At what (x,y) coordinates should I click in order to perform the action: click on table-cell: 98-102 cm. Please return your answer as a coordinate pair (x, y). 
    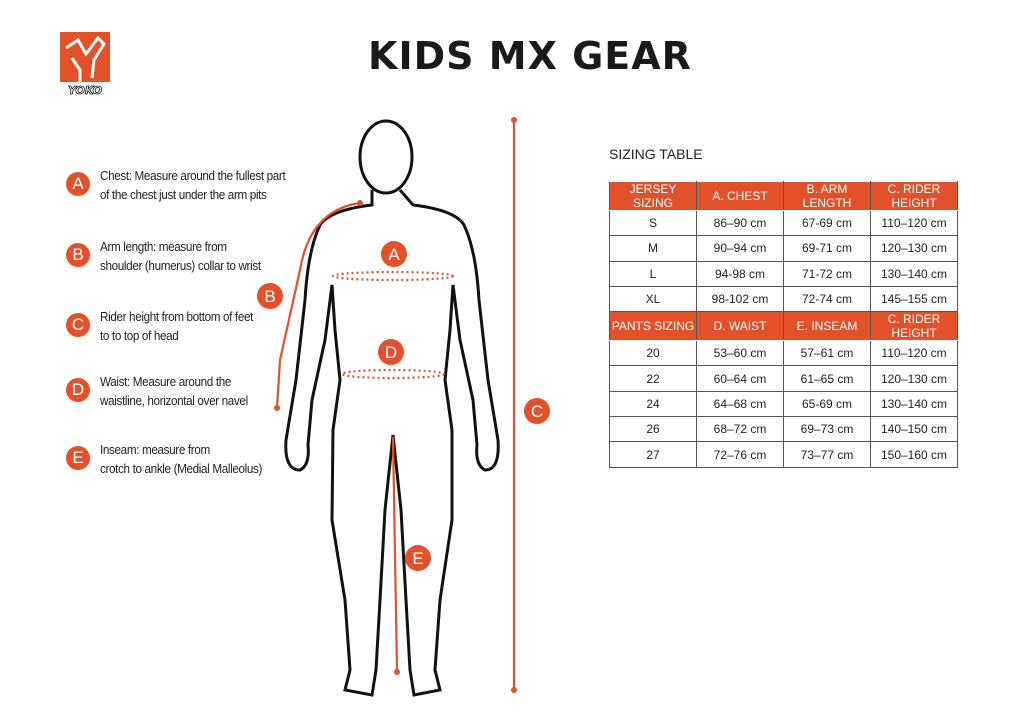
    Looking at the image, I should click on (740, 299).